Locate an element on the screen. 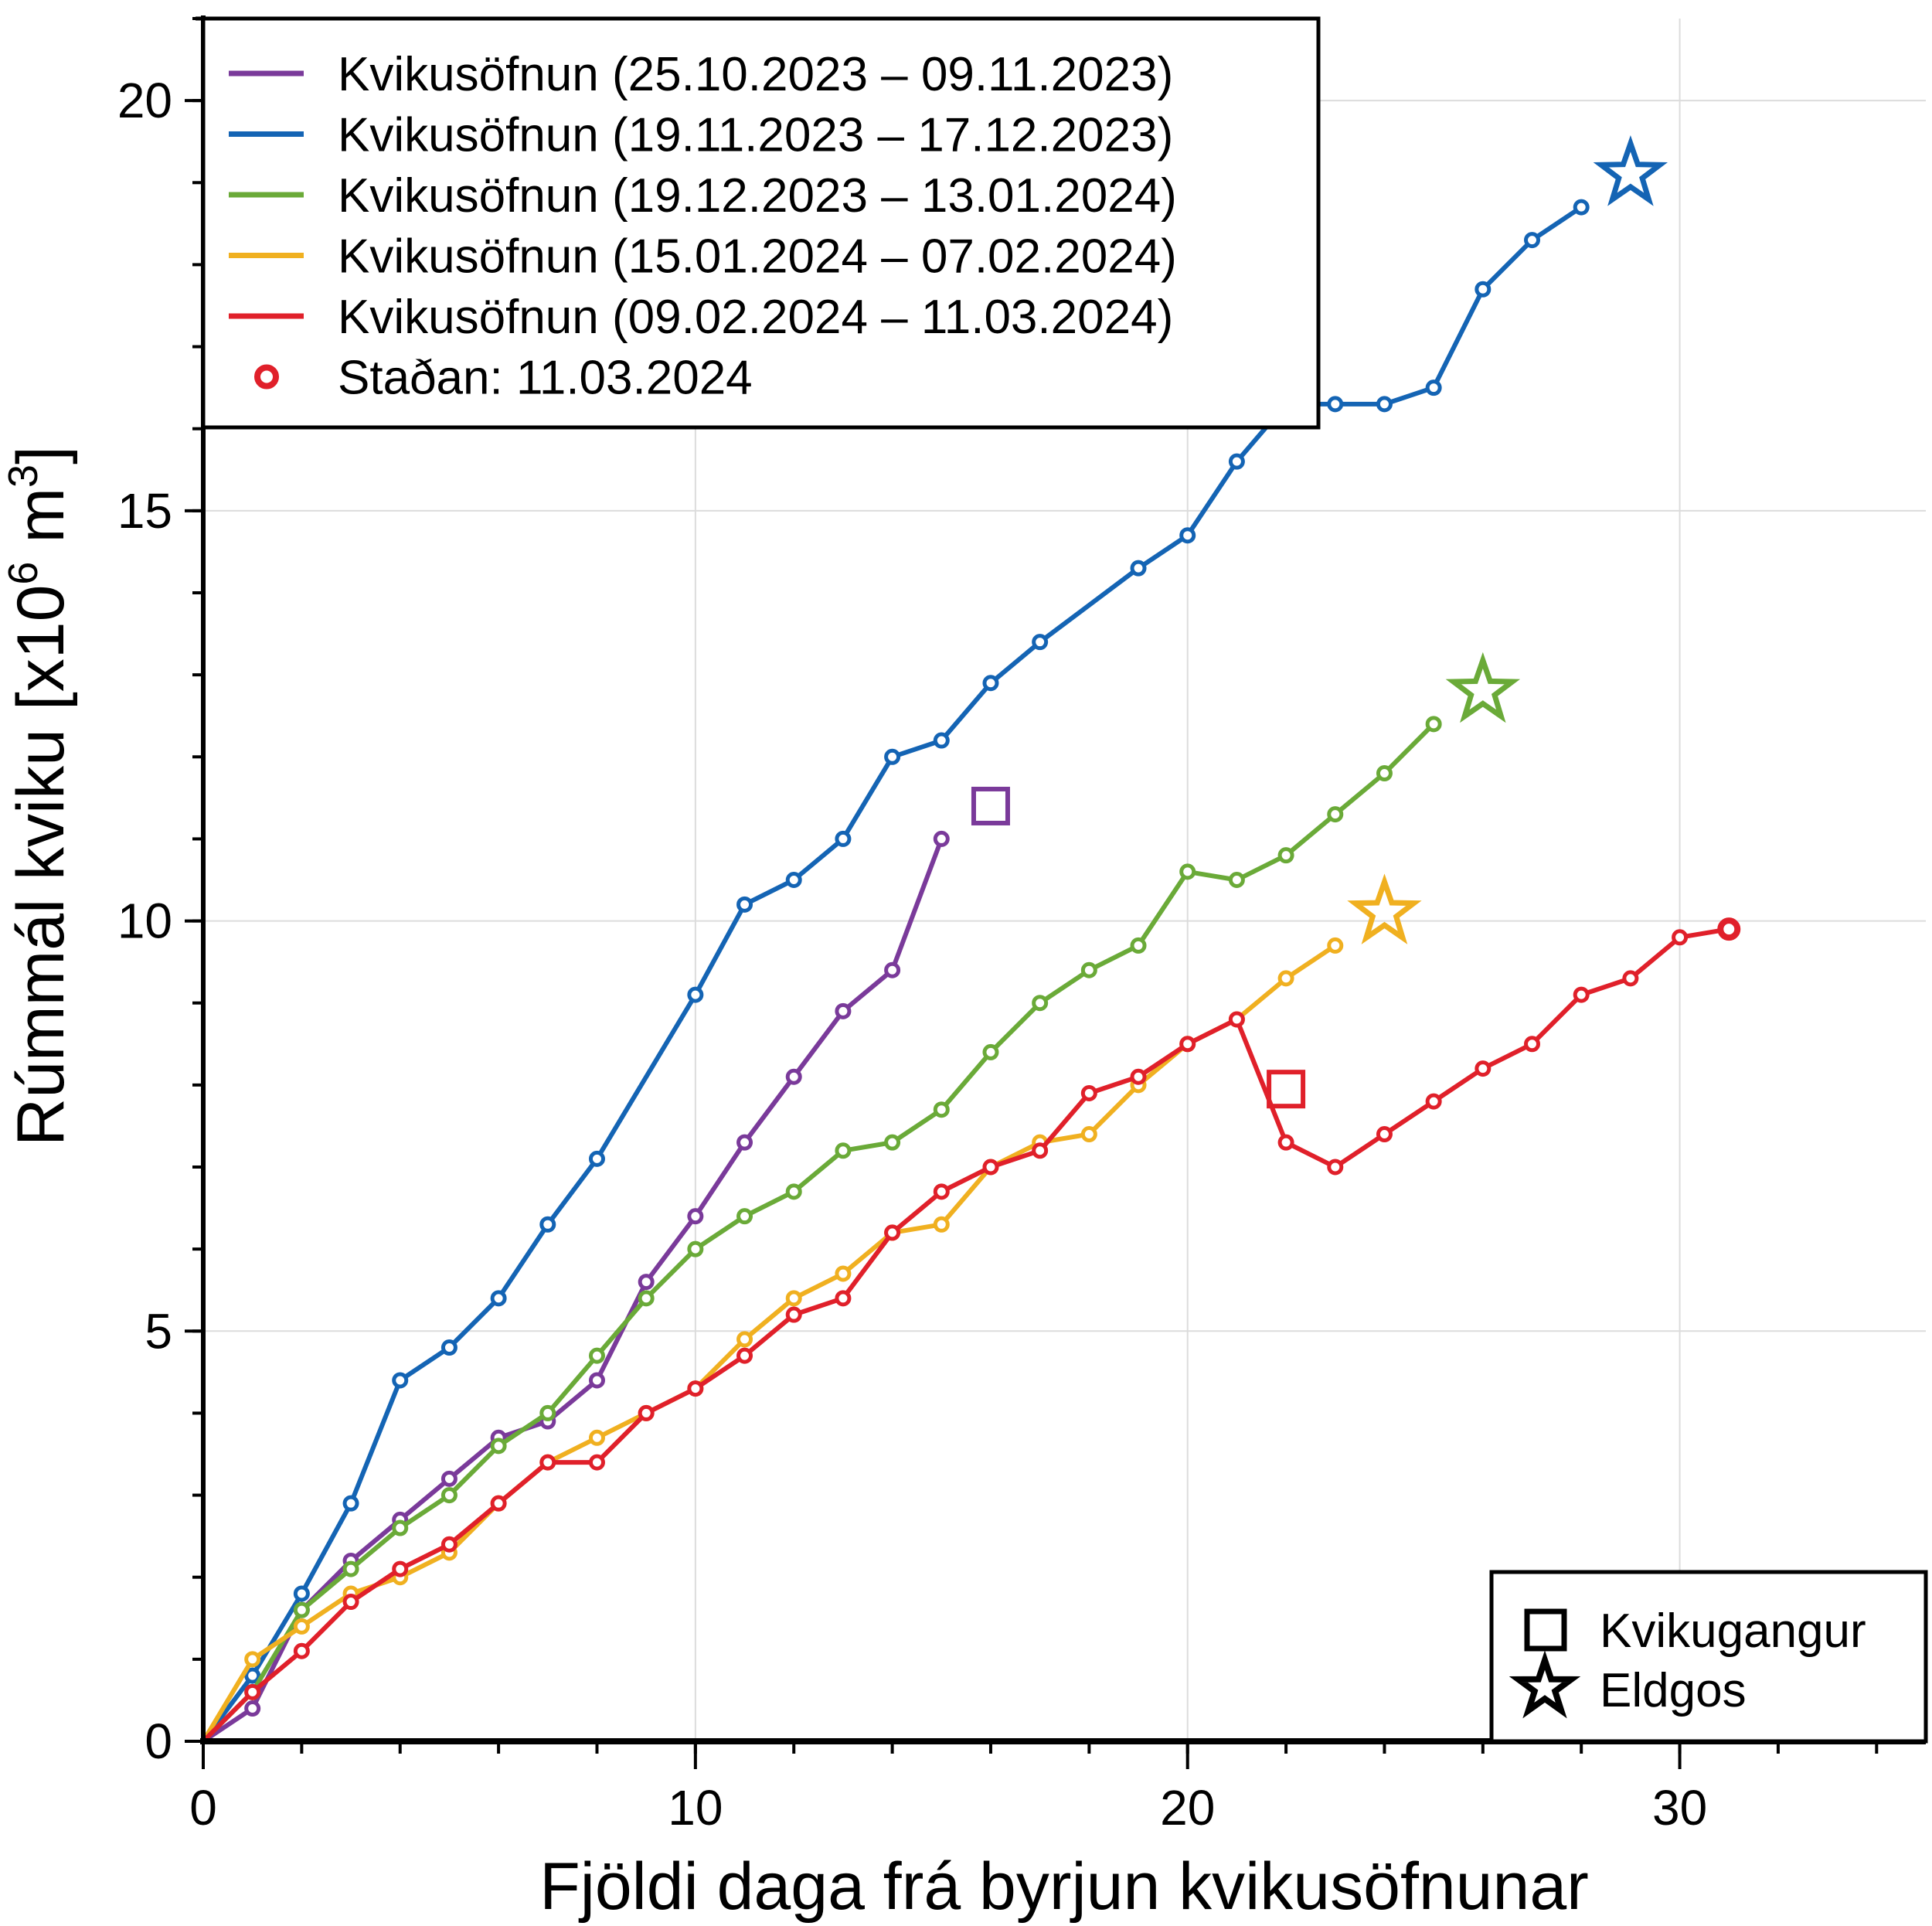 The height and width of the screenshot is (1926, 1932). y-axis-title: Rúmmál kviku [x106 m3] is located at coordinates (39, 796).